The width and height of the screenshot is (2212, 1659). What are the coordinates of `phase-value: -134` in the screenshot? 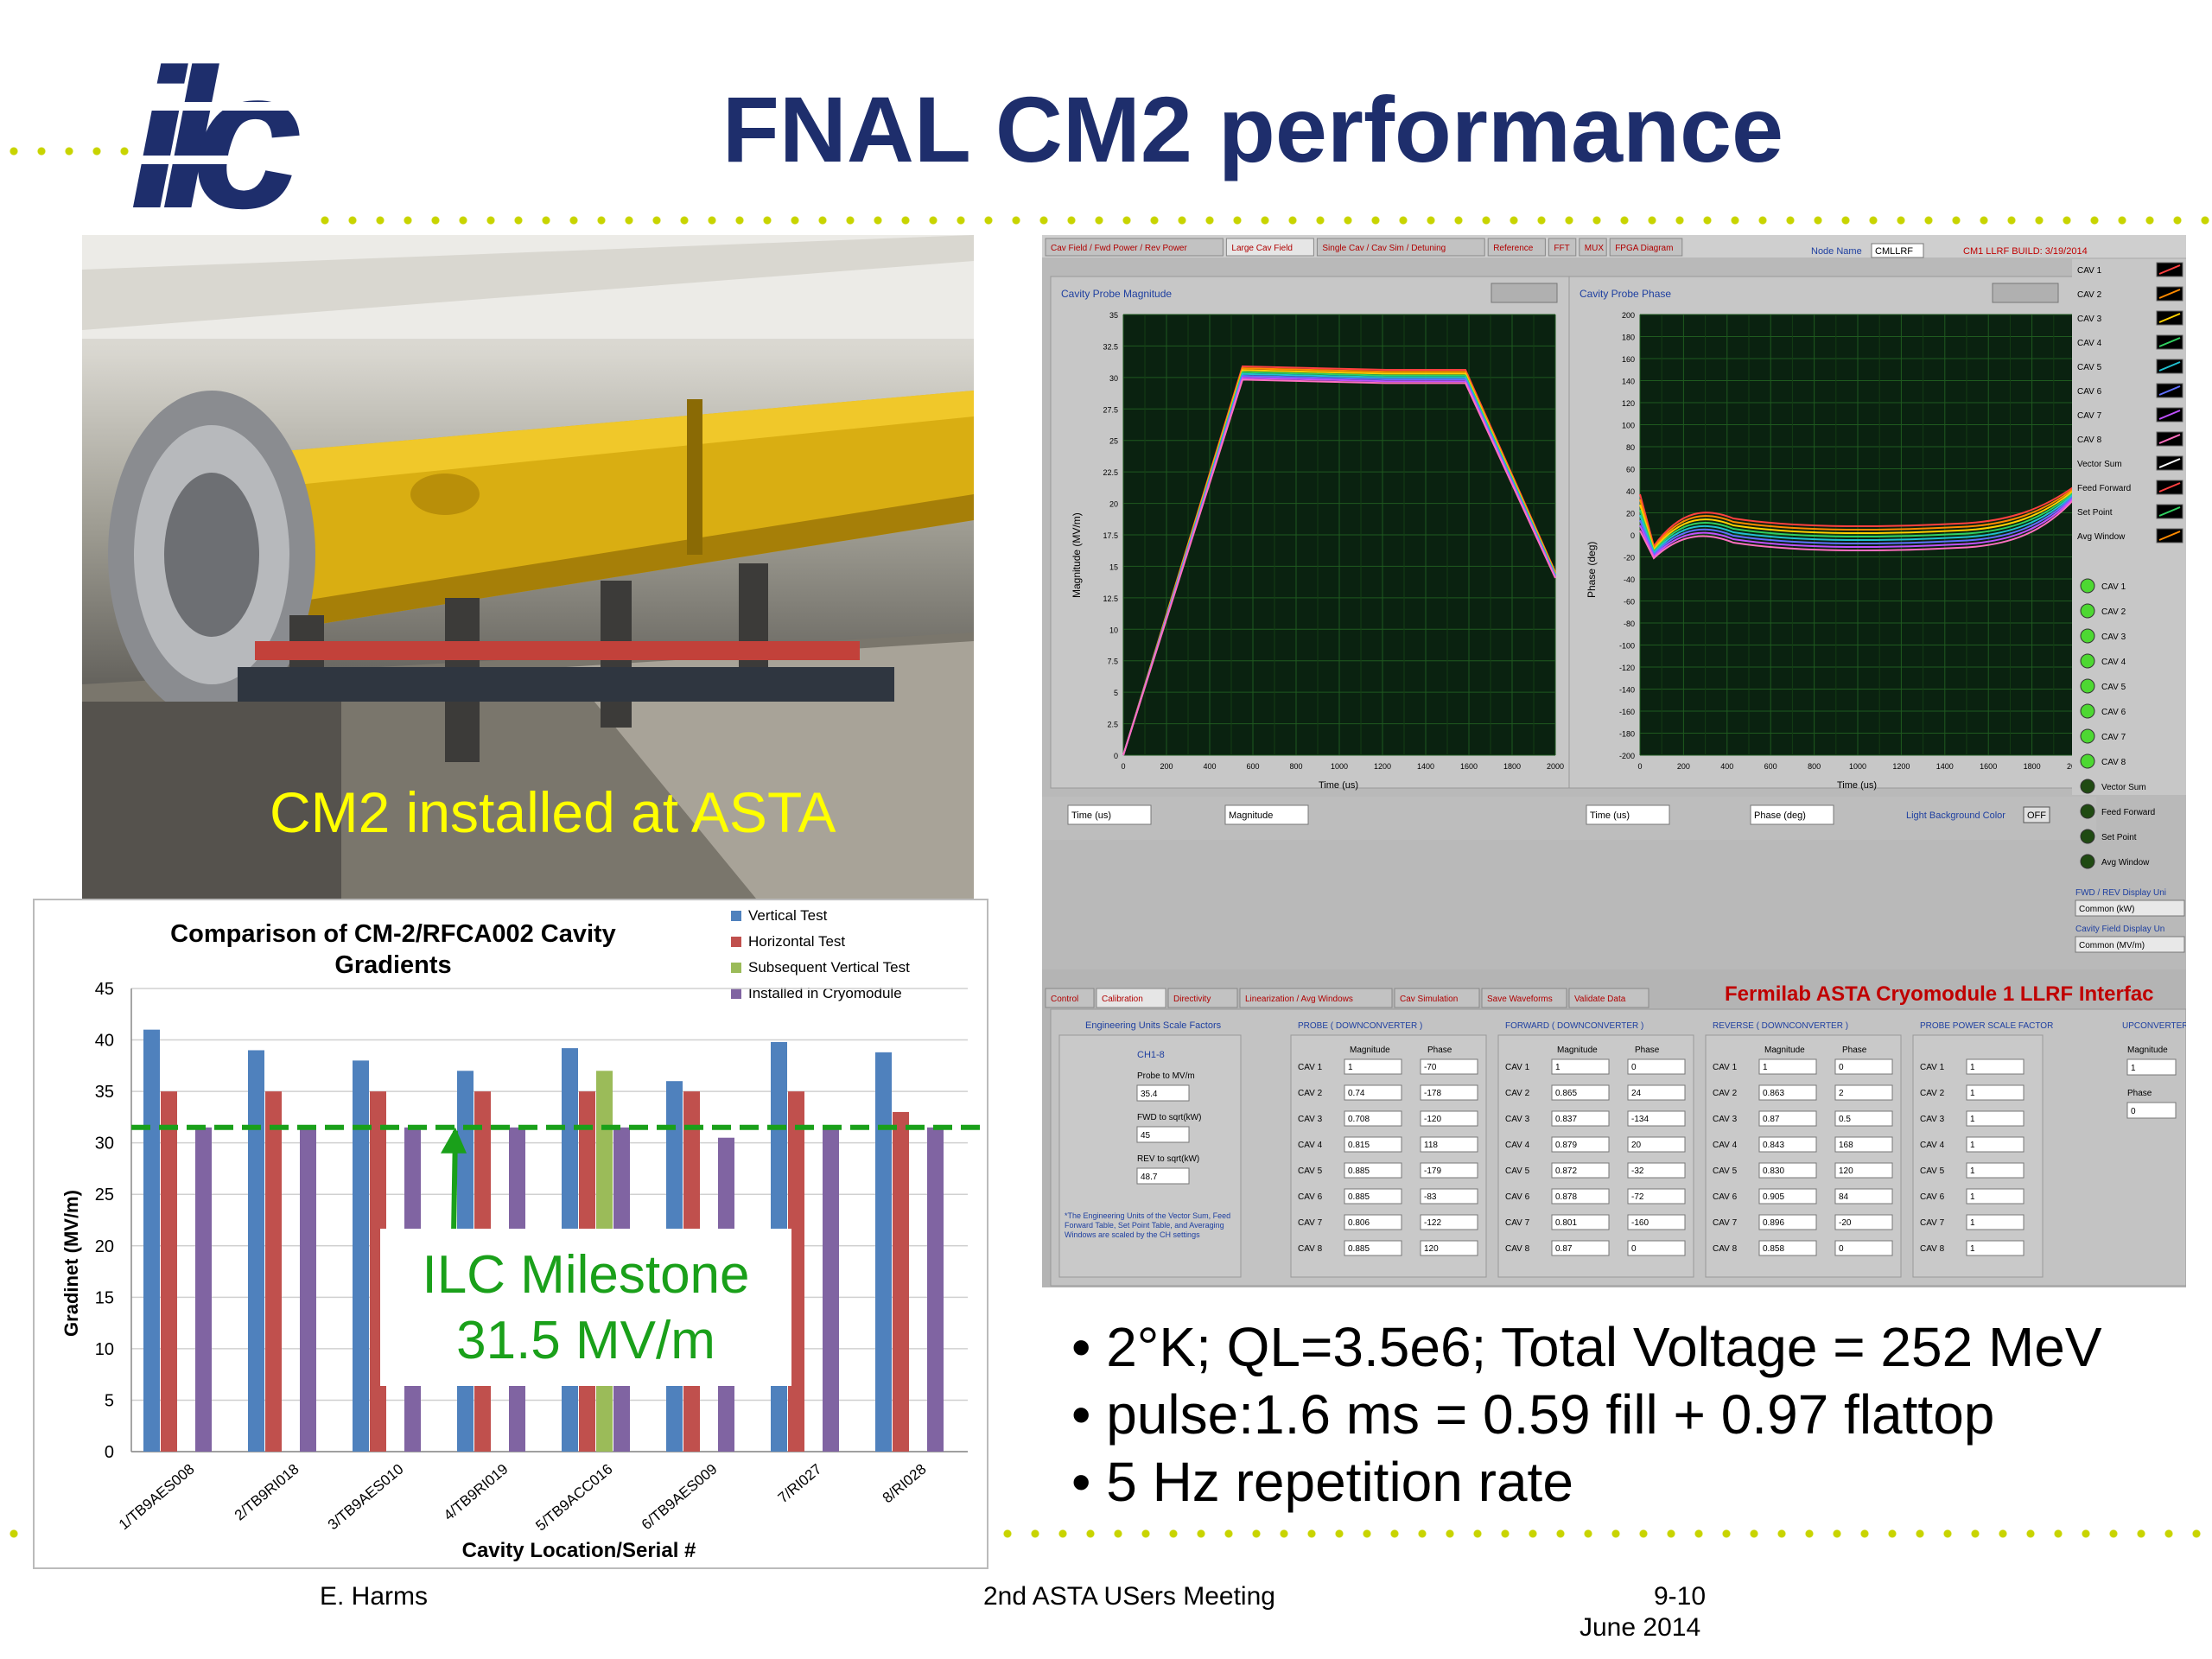 It's located at (1640, 1119).